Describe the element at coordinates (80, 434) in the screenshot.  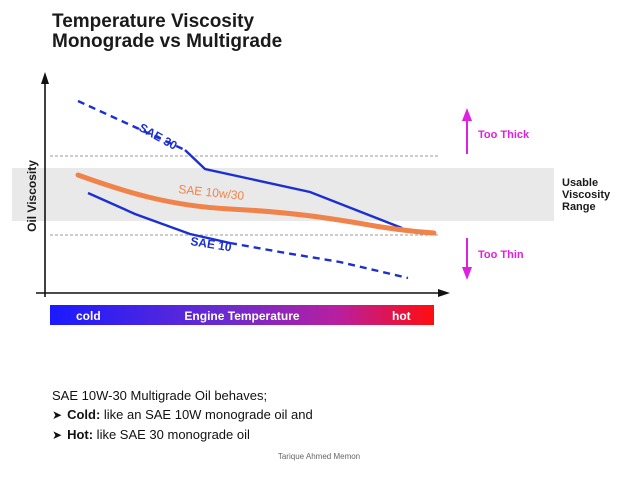
I see `bullet-hot-label: Hot:` at that location.